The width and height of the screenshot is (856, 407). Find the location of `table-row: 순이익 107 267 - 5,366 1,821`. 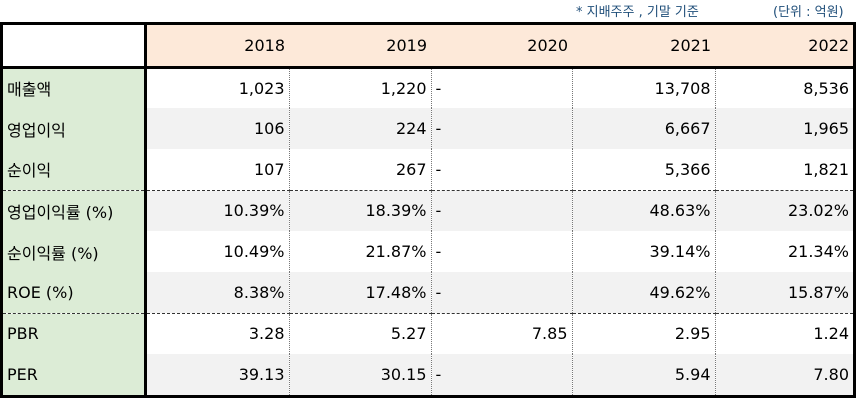

table-row: 순이익 107 267 - 5,366 1,821 is located at coordinates (428, 170).